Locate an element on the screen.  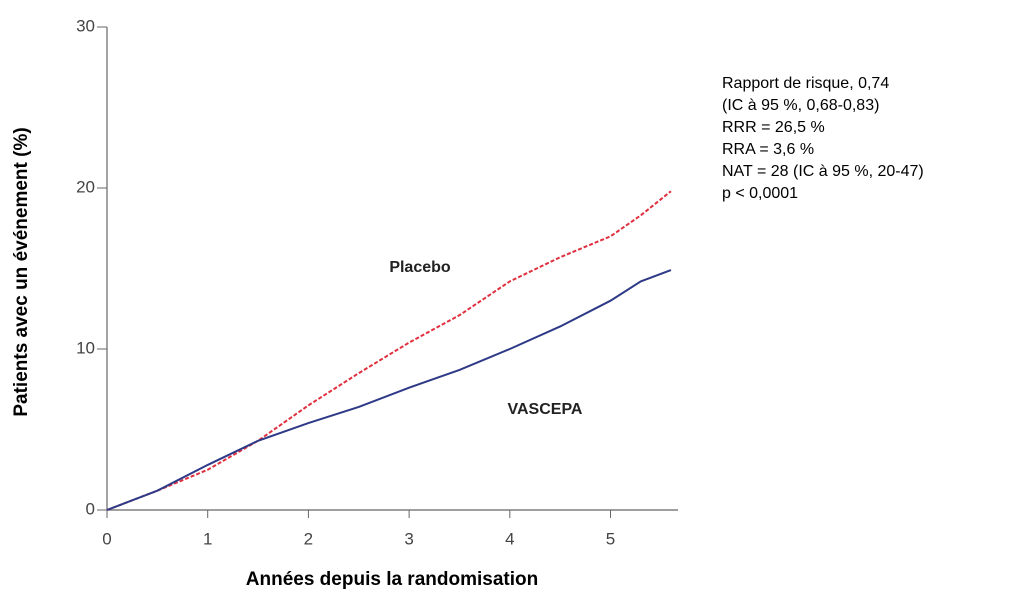
annotation: Rapport de risque, 0,74 is located at coordinates (805, 83).